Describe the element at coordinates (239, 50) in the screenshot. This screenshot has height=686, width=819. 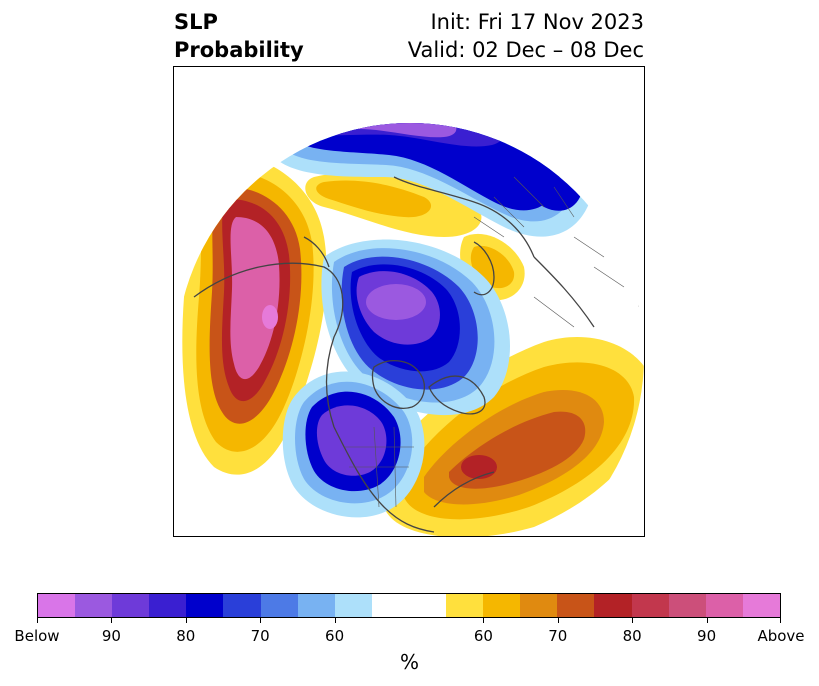
I see `title-product: Probability` at that location.